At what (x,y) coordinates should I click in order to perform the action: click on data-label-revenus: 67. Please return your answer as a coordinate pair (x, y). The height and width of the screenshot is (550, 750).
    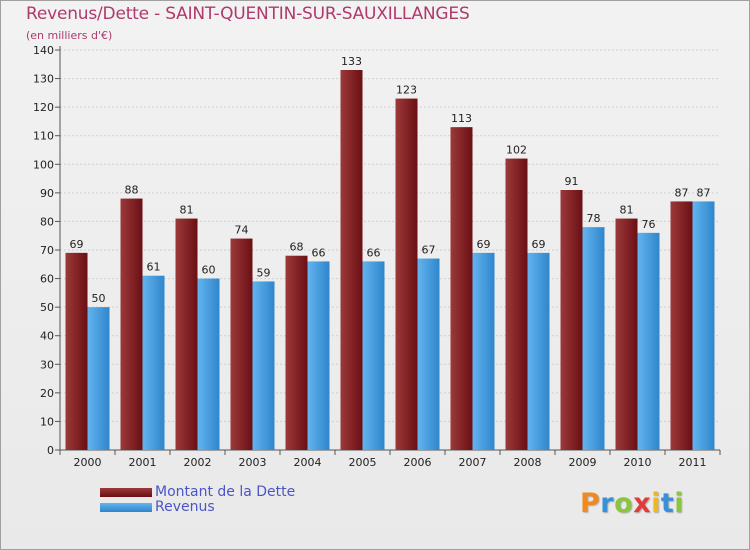
    Looking at the image, I should click on (429, 250).